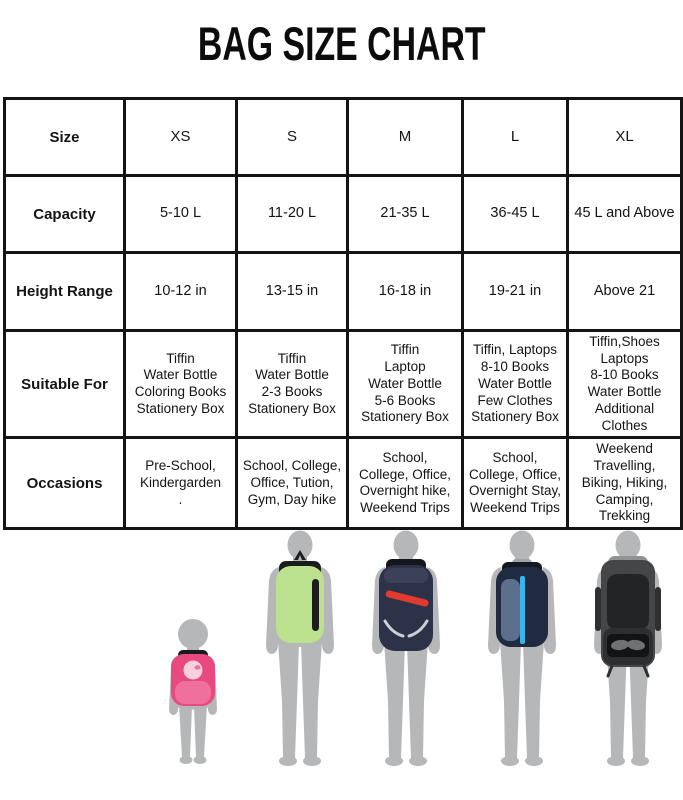 The height and width of the screenshot is (800, 683). I want to click on m-backpack-trim-left, so click(394, 628).